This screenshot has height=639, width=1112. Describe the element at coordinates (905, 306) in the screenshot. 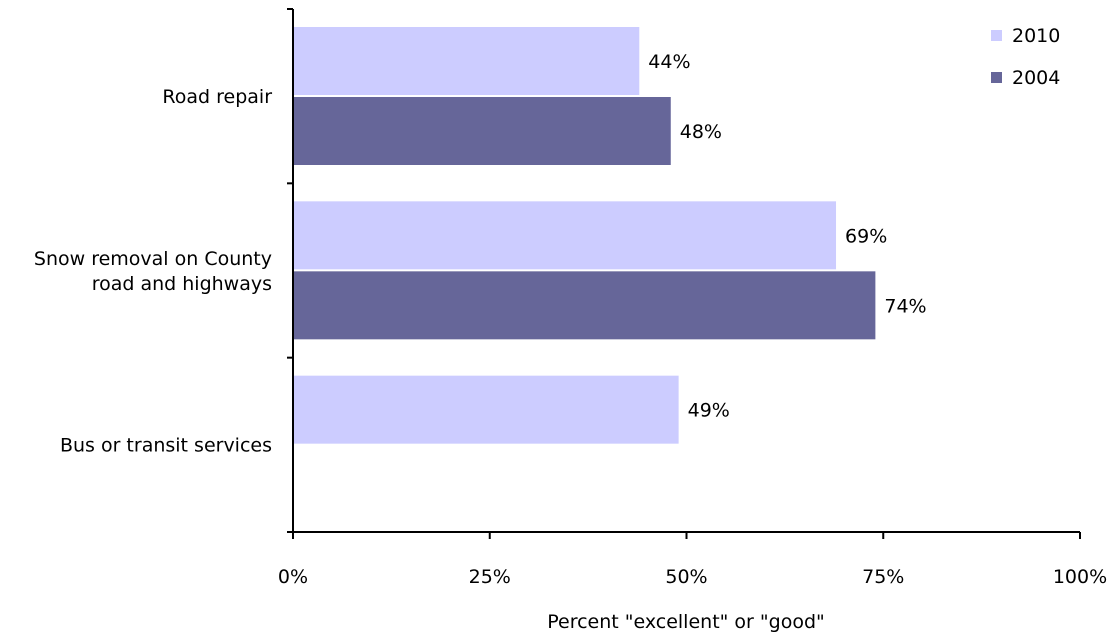

I see `value-label-2004-1: 74%` at that location.